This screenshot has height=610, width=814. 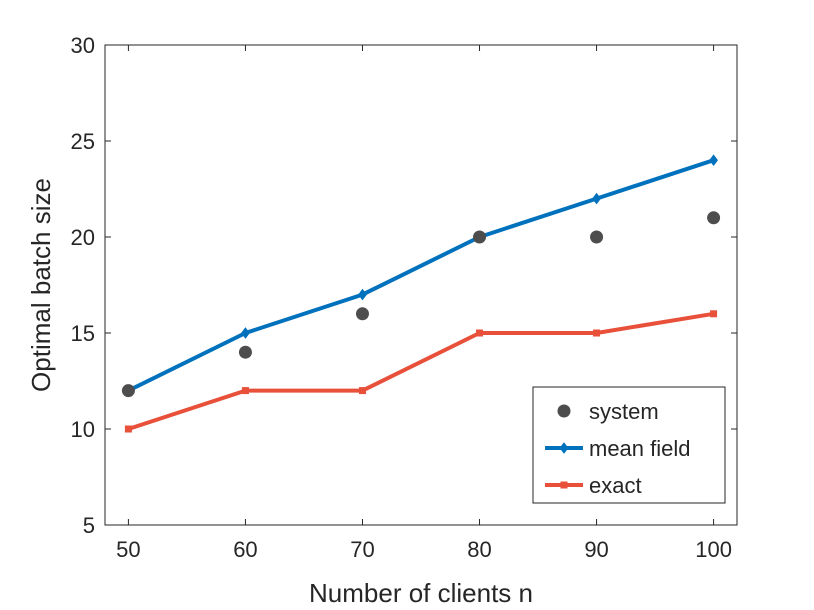 I want to click on x-tick-label: 60, so click(x=245, y=549).